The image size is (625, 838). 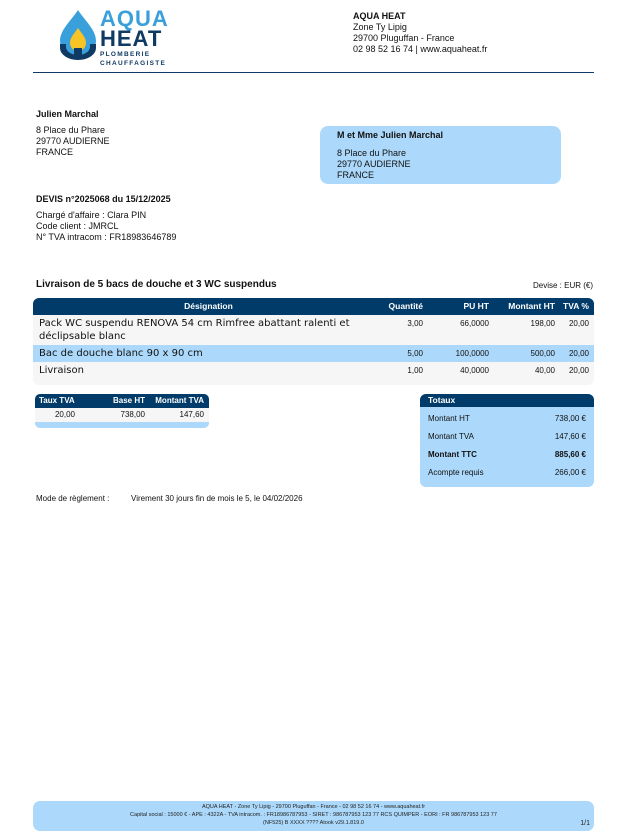 What do you see at coordinates (132, 414) in the screenshot?
I see `vat-base: 738,00` at bounding box center [132, 414].